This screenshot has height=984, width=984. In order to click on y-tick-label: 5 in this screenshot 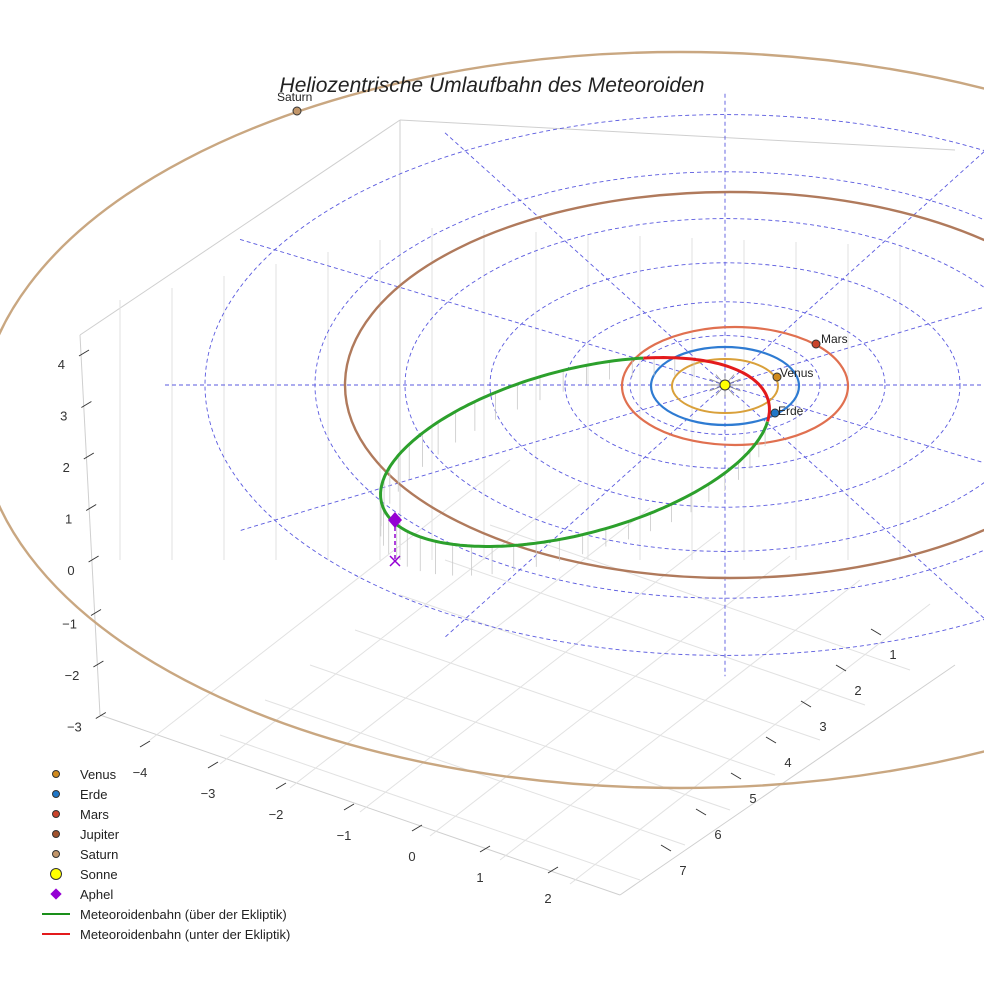, I will do `click(752, 798)`.